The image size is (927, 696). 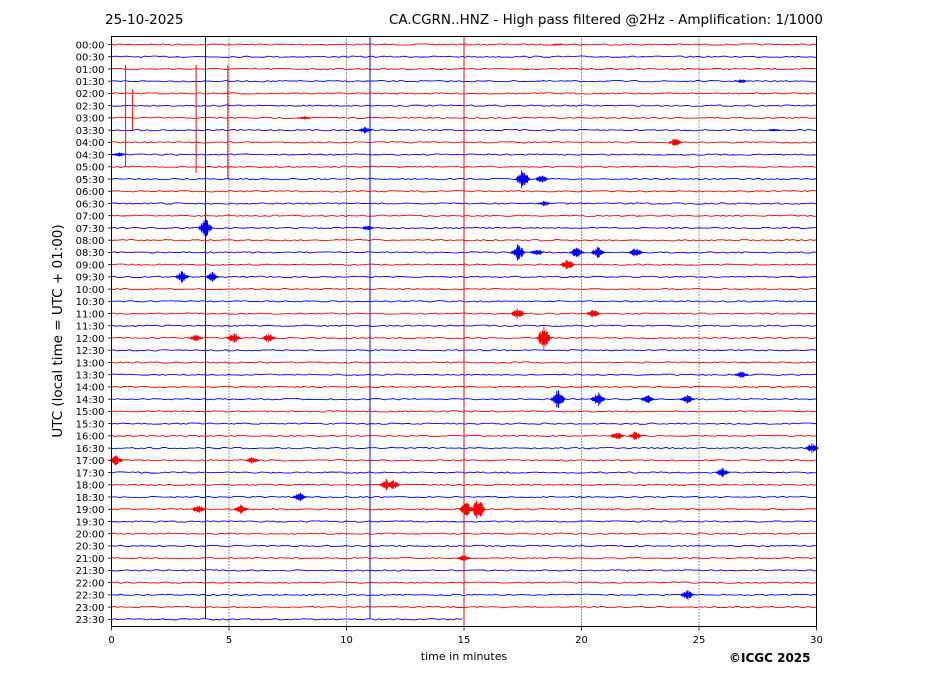 I want to click on y-tick-label: 20:30, so click(x=90, y=547).